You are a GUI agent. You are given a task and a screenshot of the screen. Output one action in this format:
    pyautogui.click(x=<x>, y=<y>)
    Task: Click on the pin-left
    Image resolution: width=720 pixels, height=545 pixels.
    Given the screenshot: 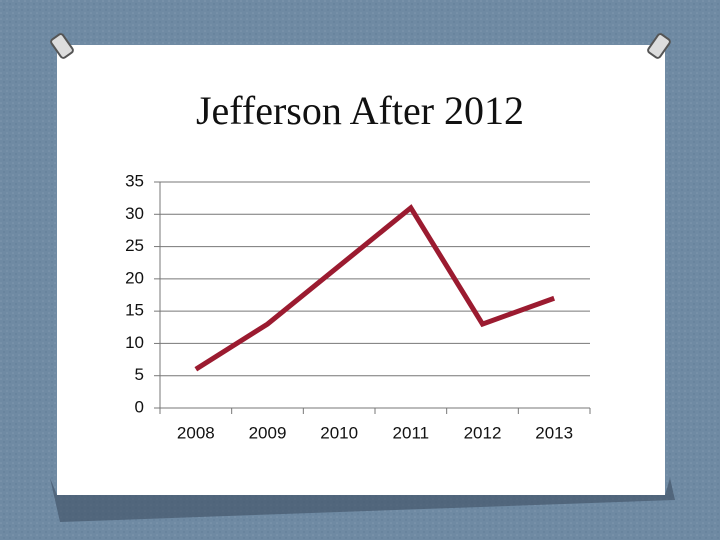 What is the action you would take?
    pyautogui.click(x=62, y=46)
    